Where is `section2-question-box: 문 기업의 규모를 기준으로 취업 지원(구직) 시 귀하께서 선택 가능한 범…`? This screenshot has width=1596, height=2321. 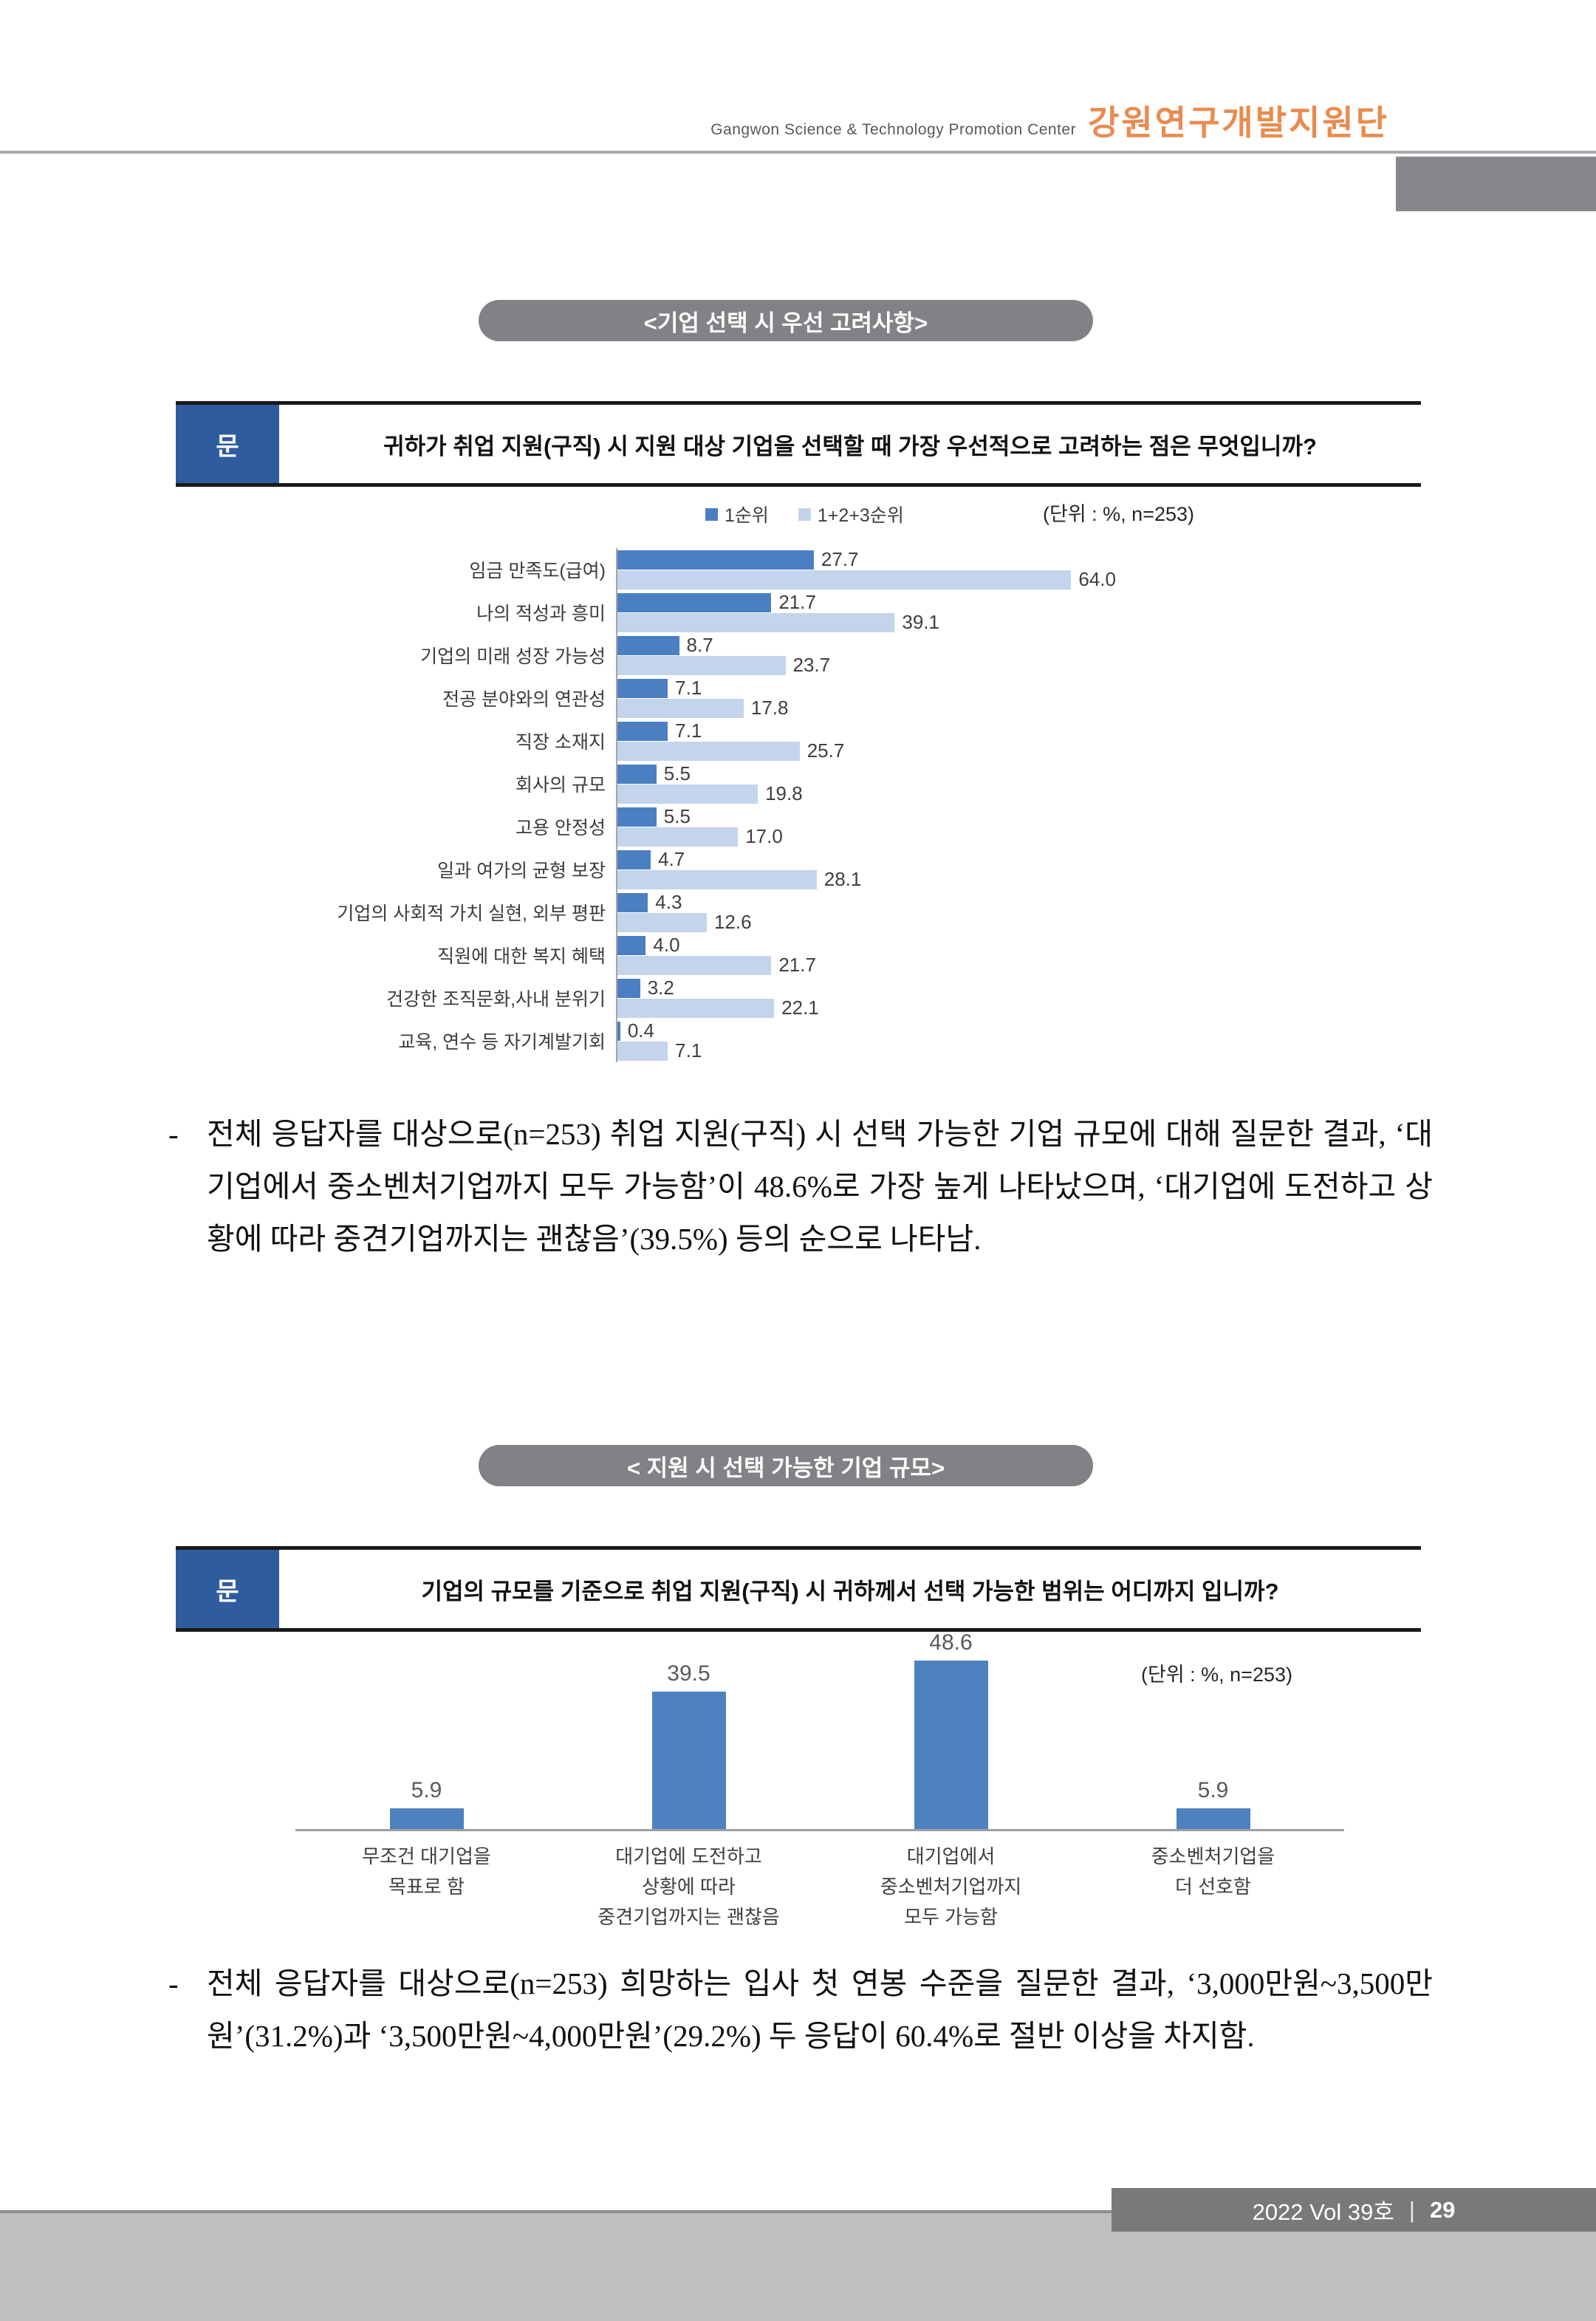
section2-question-box: 문 기업의 규모를 기준으로 취업 지원(구직) 시 귀하께서 선택 가능한 범… is located at coordinates (798, 1589).